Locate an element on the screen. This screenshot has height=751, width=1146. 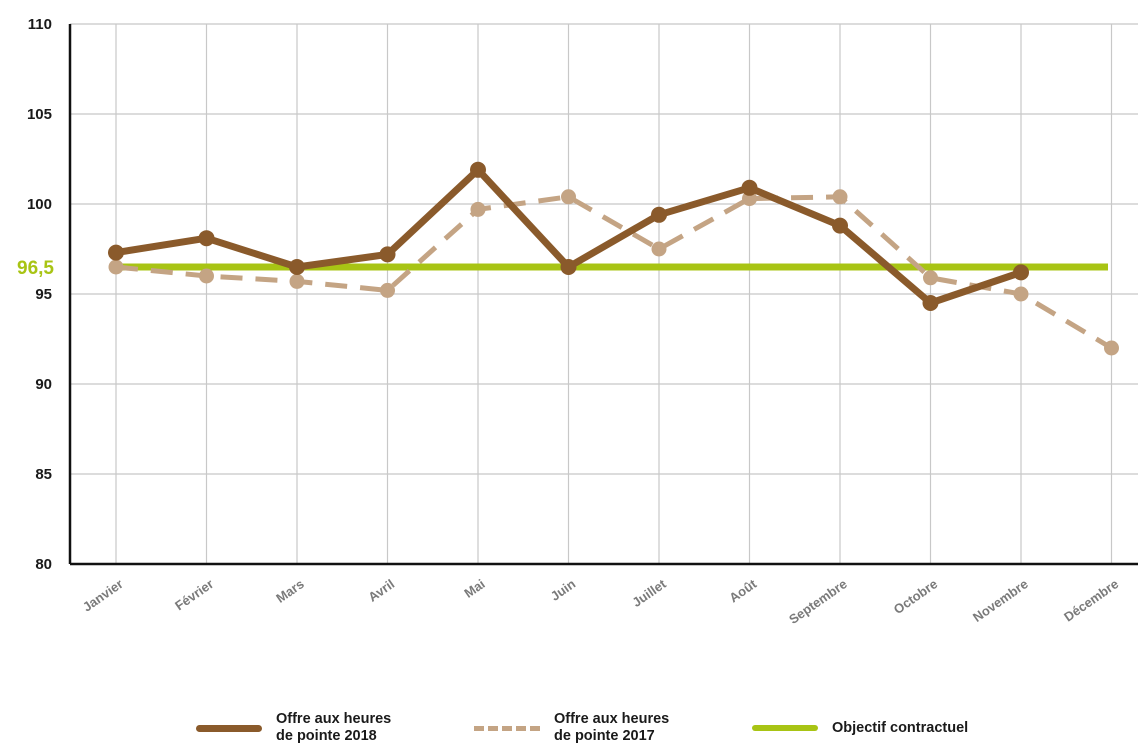
x-tick-label: Décembre is located at coordinates (1091, 600).